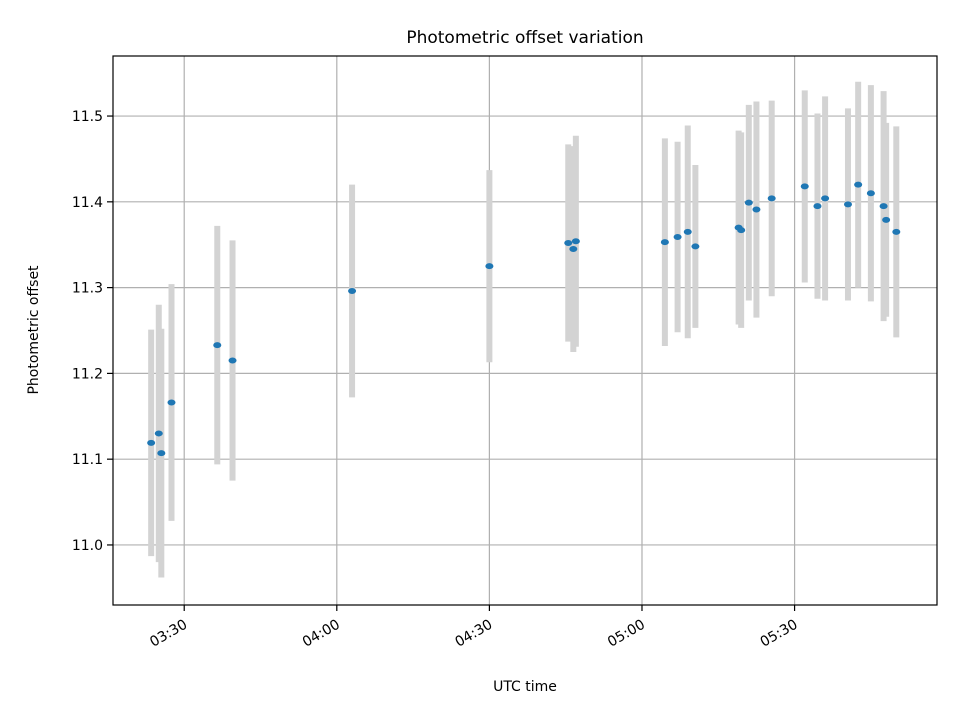  Describe the element at coordinates (524, 38) in the screenshot. I see `chart-title: Photometric offset variation` at that location.